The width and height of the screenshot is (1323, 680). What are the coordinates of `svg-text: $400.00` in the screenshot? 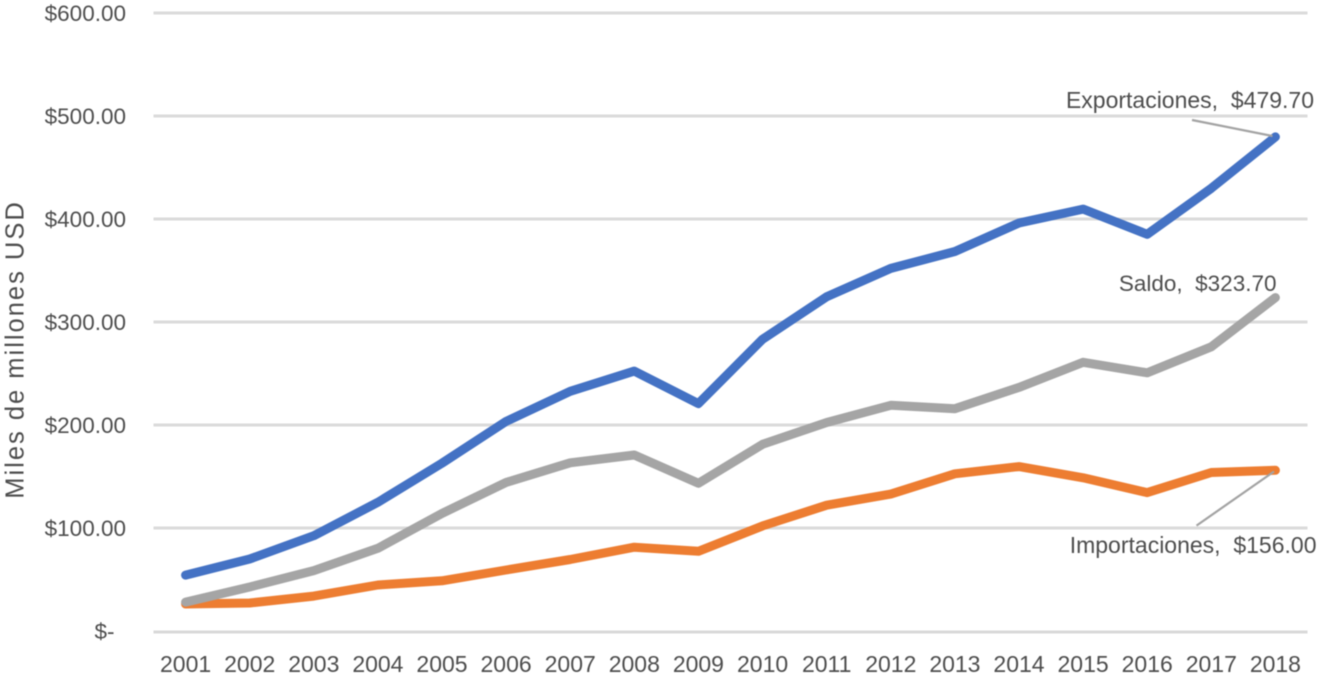 It's located at (85, 219).